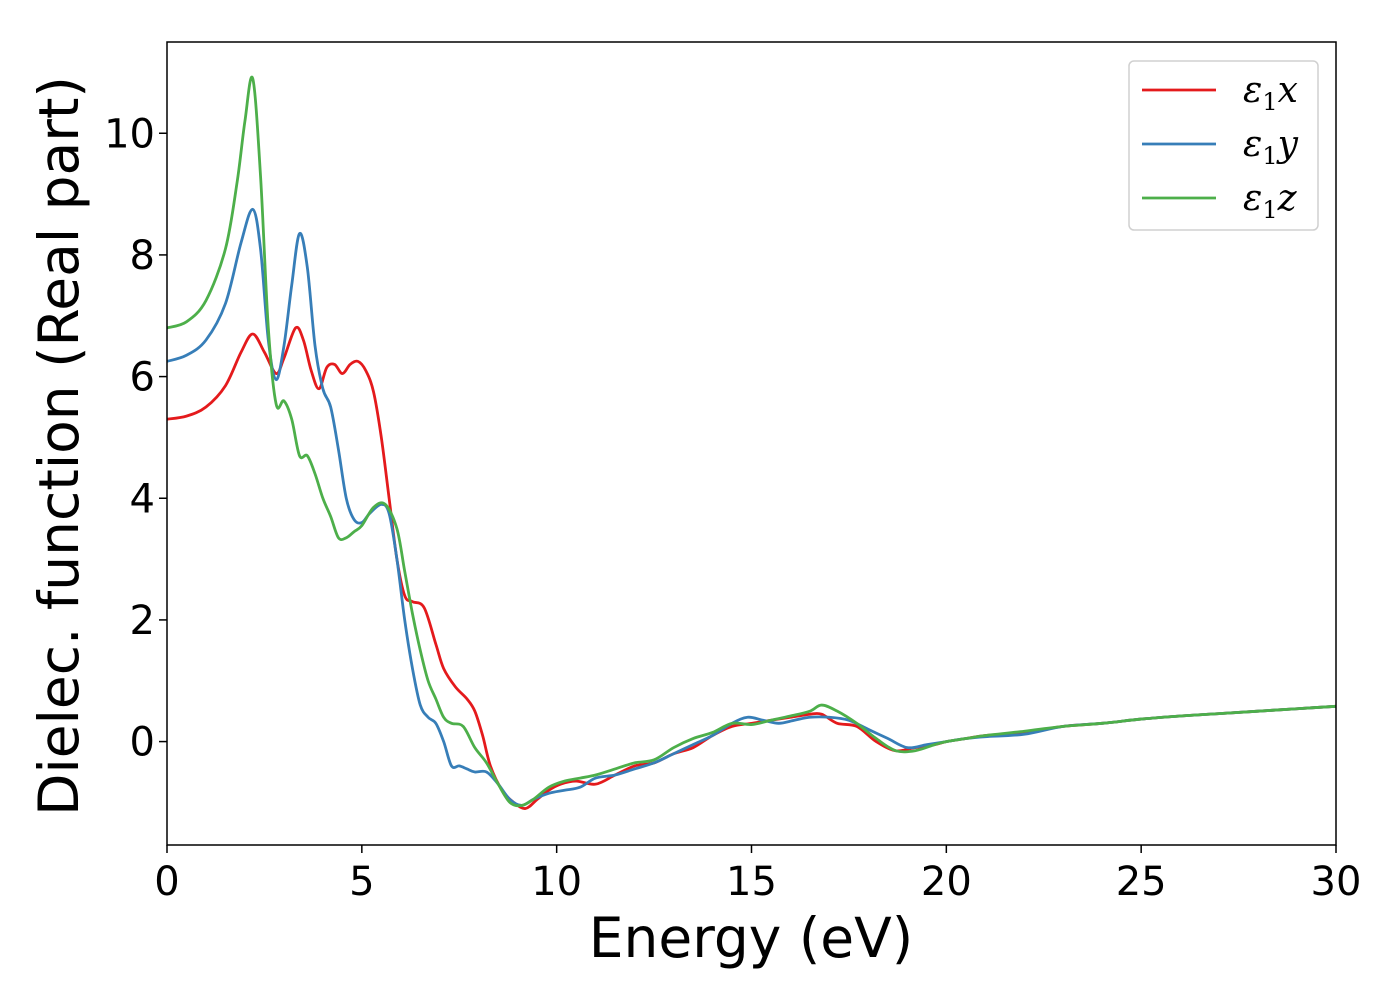  I want to click on legend-frame, so click(1223, 145).